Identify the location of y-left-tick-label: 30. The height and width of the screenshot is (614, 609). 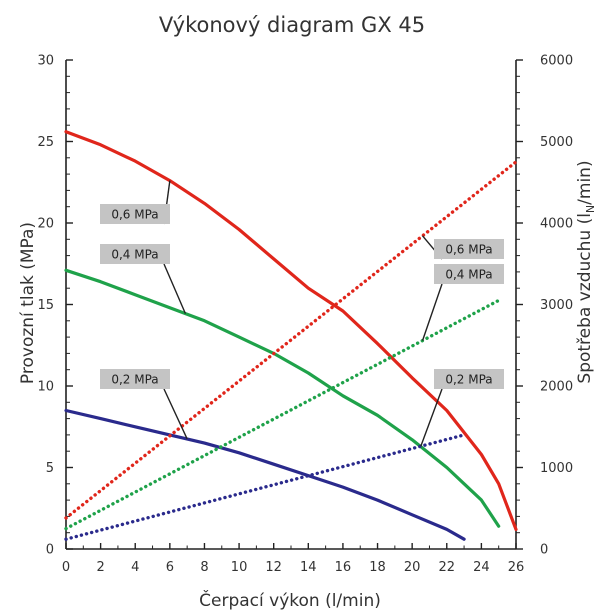
(45, 61).